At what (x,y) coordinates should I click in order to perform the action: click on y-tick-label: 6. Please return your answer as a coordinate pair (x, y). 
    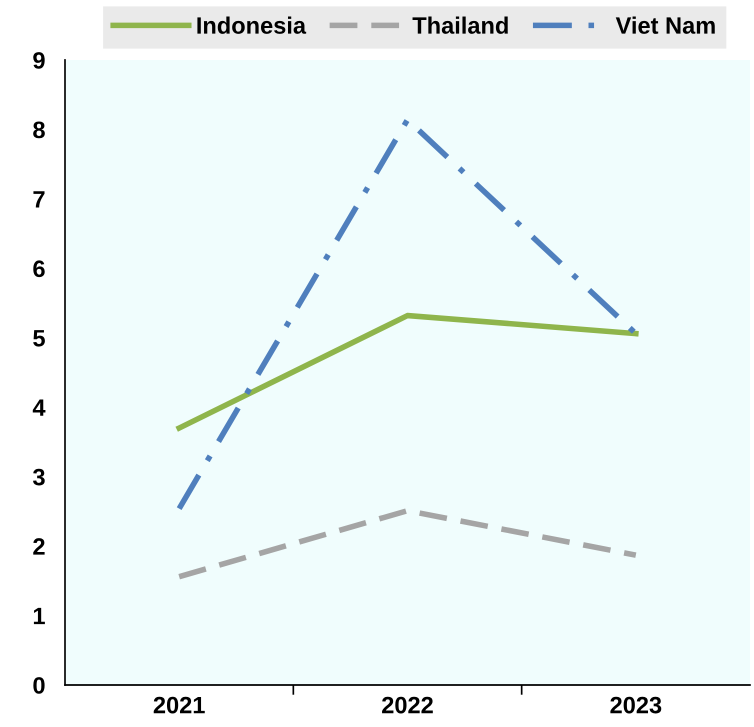
    Looking at the image, I should click on (39, 269).